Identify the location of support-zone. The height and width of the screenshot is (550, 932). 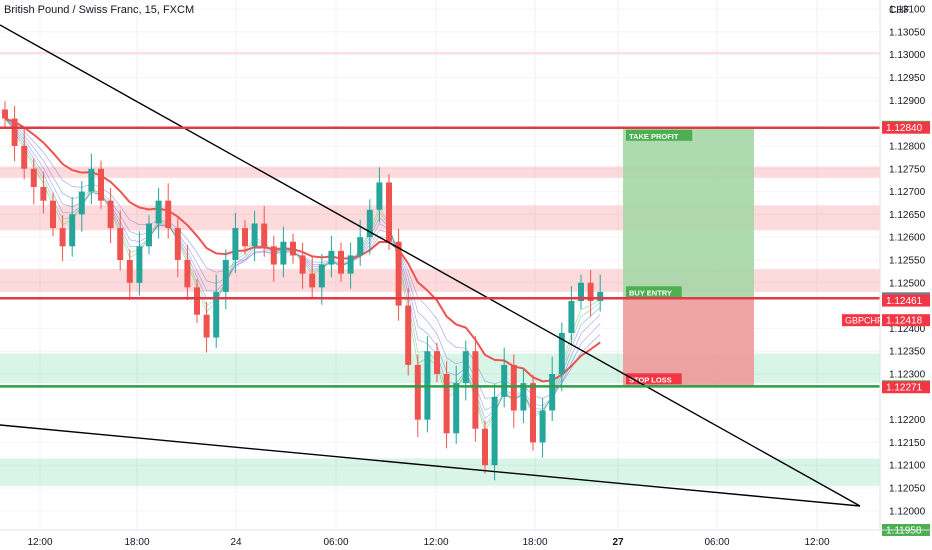
(440, 472).